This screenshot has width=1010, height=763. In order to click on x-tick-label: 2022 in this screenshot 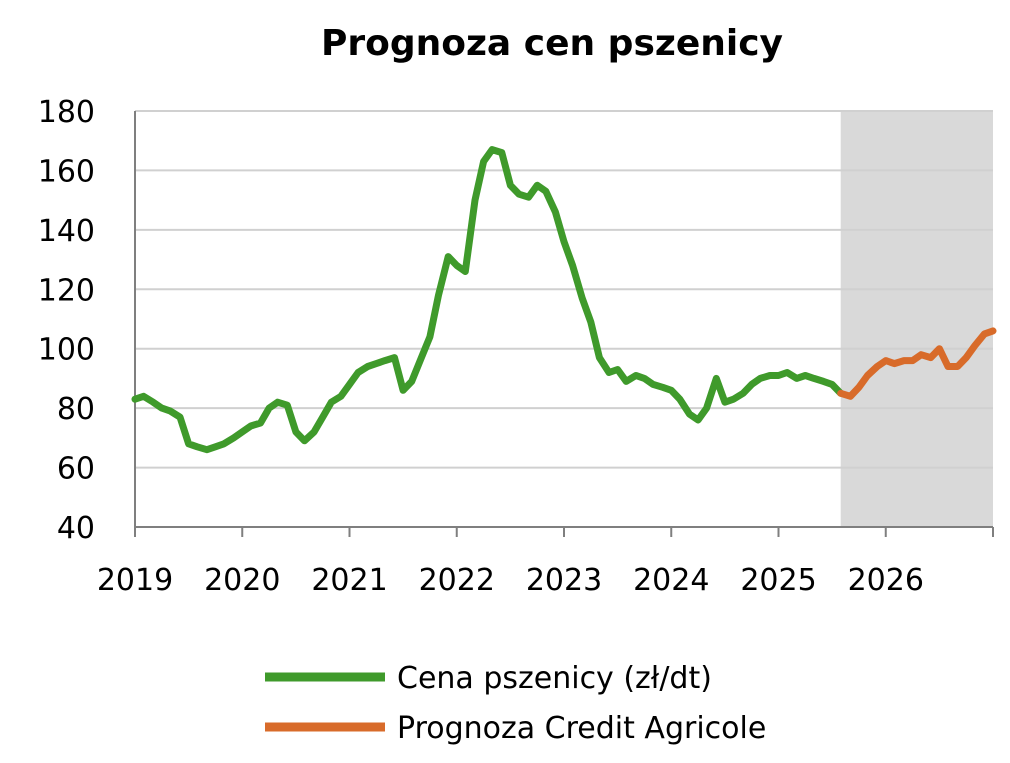, I will do `click(457, 580)`.